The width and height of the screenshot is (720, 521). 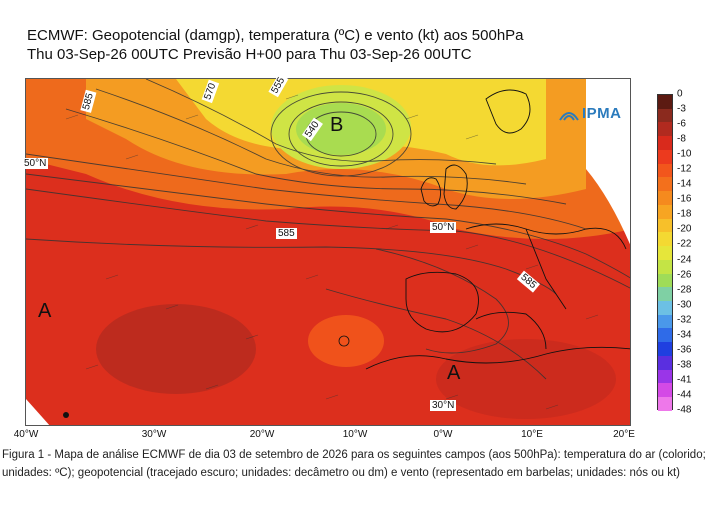 I want to click on high-pressure-label-atlantic: A, so click(x=45, y=311).